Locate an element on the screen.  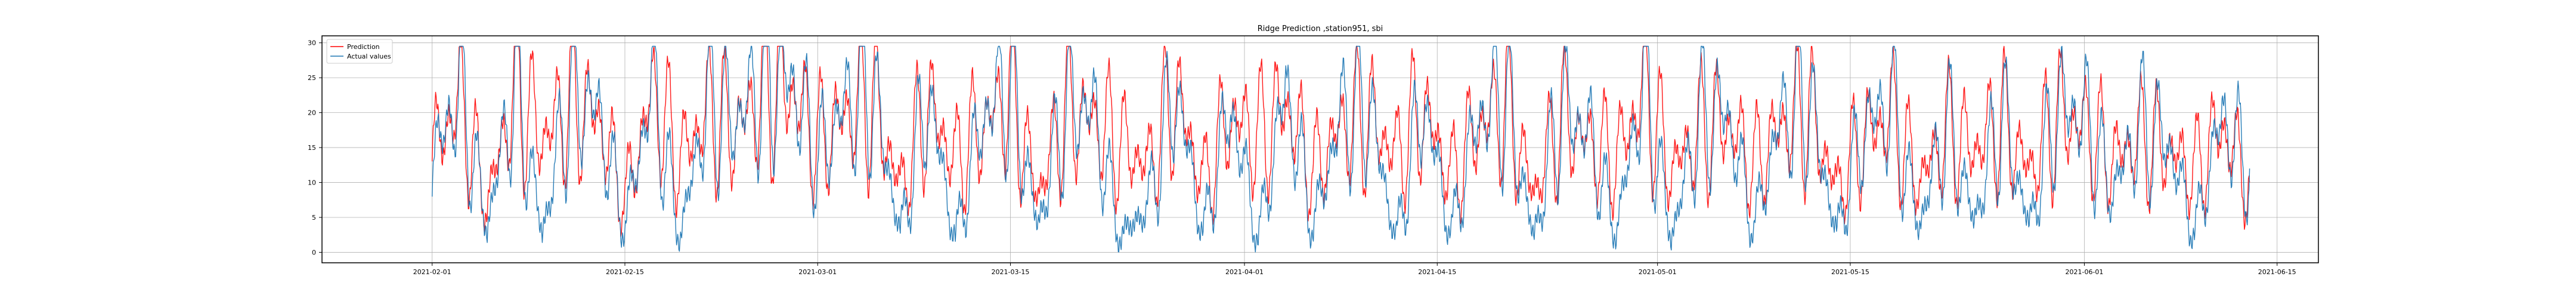
x-tick-label: 2021-05-01 is located at coordinates (1658, 272).